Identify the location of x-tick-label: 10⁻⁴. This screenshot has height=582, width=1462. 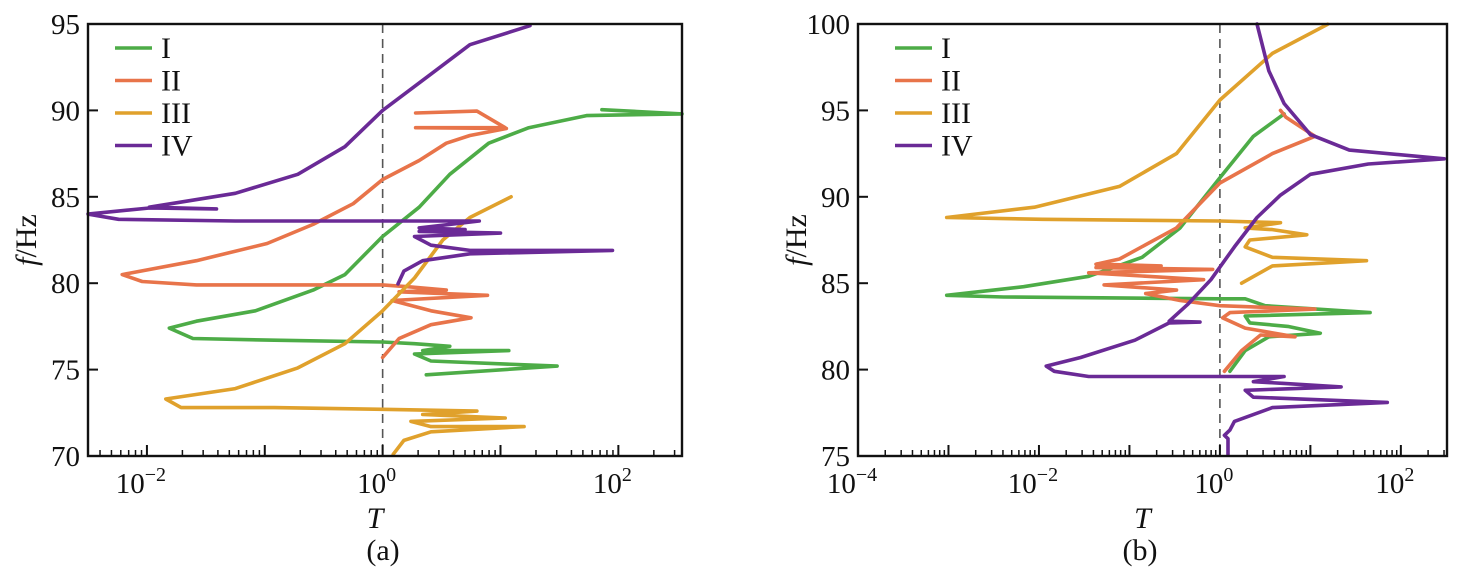
(852, 482).